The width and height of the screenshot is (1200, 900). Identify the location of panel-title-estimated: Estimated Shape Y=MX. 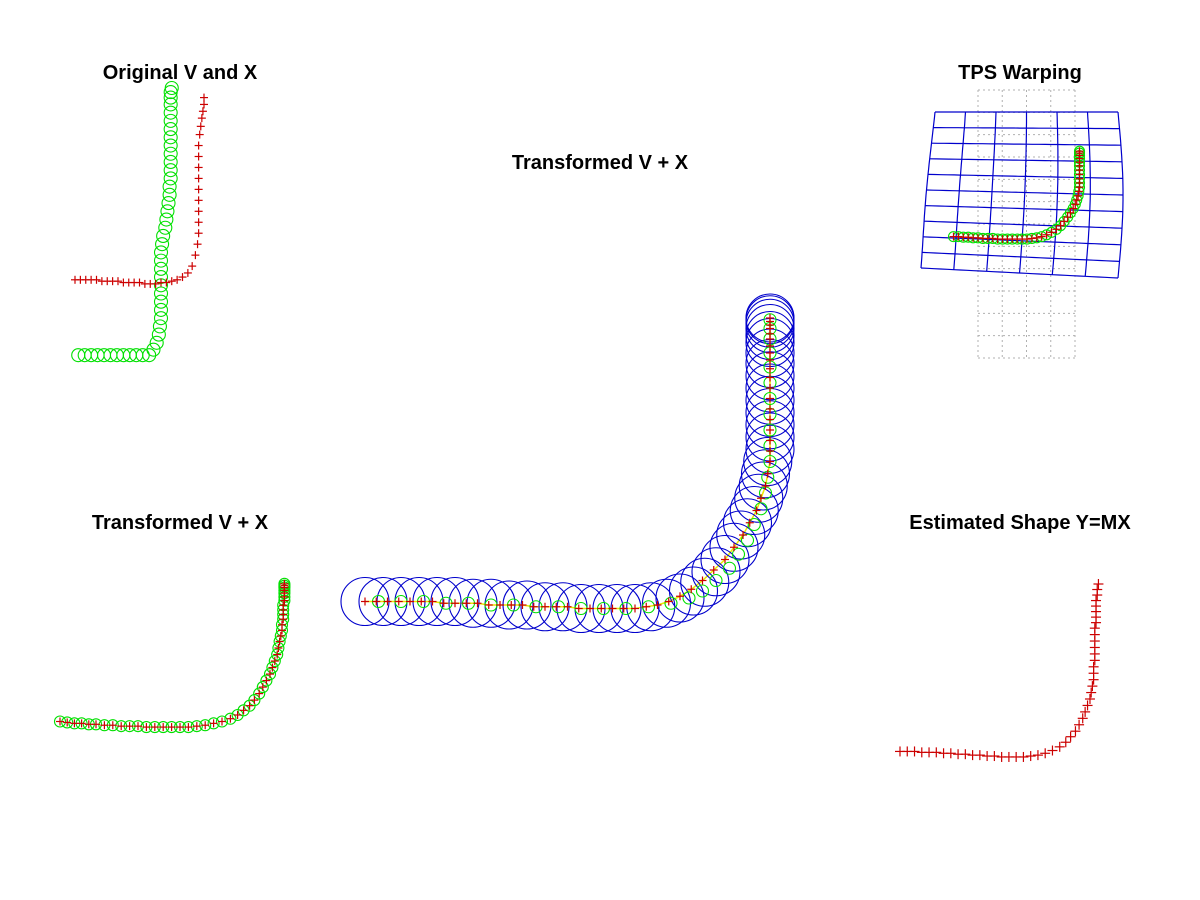
(1020, 523).